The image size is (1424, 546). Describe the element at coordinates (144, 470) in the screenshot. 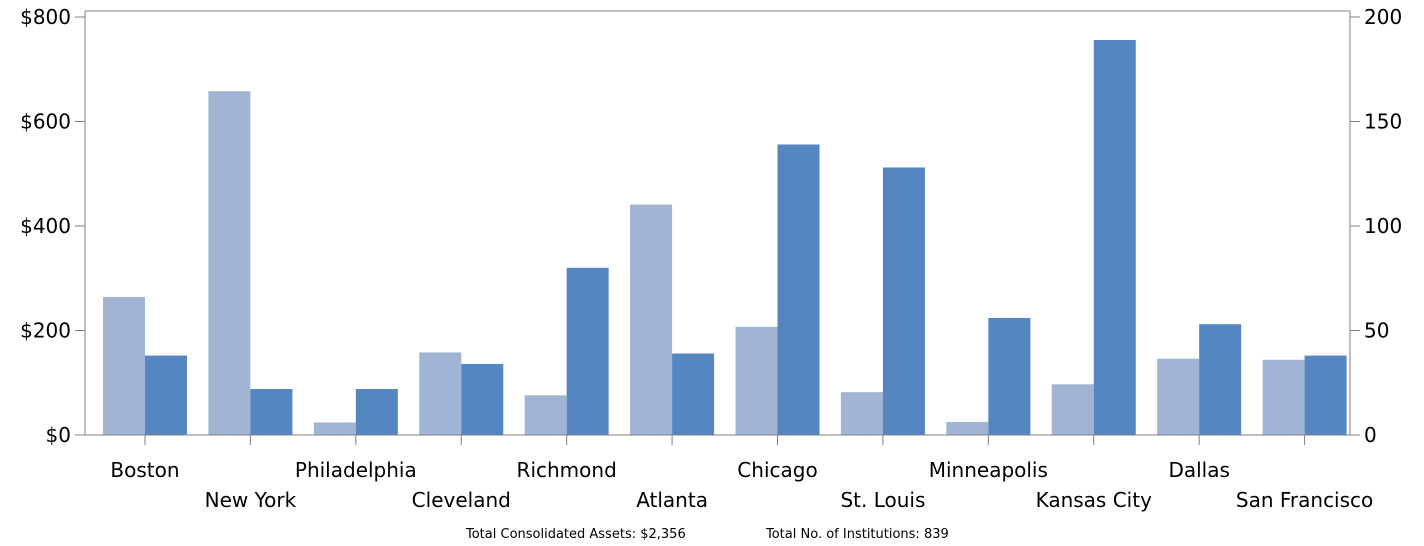

I see `category-label: Boston` at that location.